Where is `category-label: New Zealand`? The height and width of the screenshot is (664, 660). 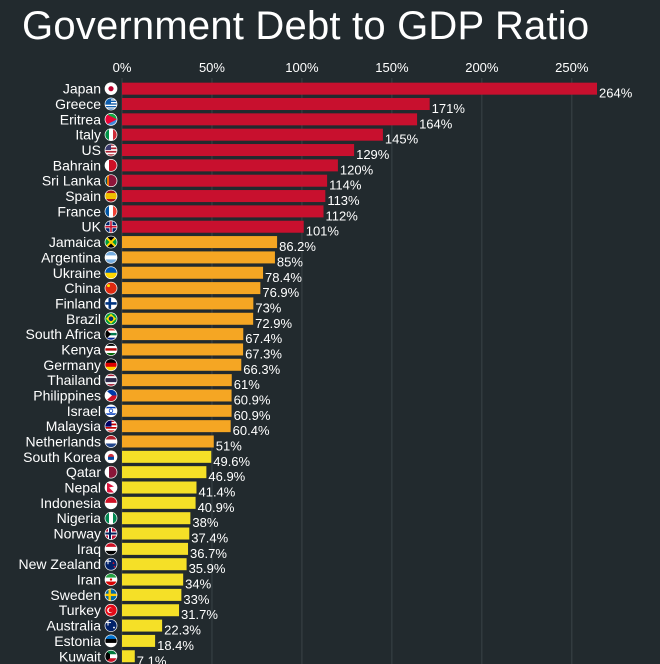
category-label: New Zealand is located at coordinates (60, 564).